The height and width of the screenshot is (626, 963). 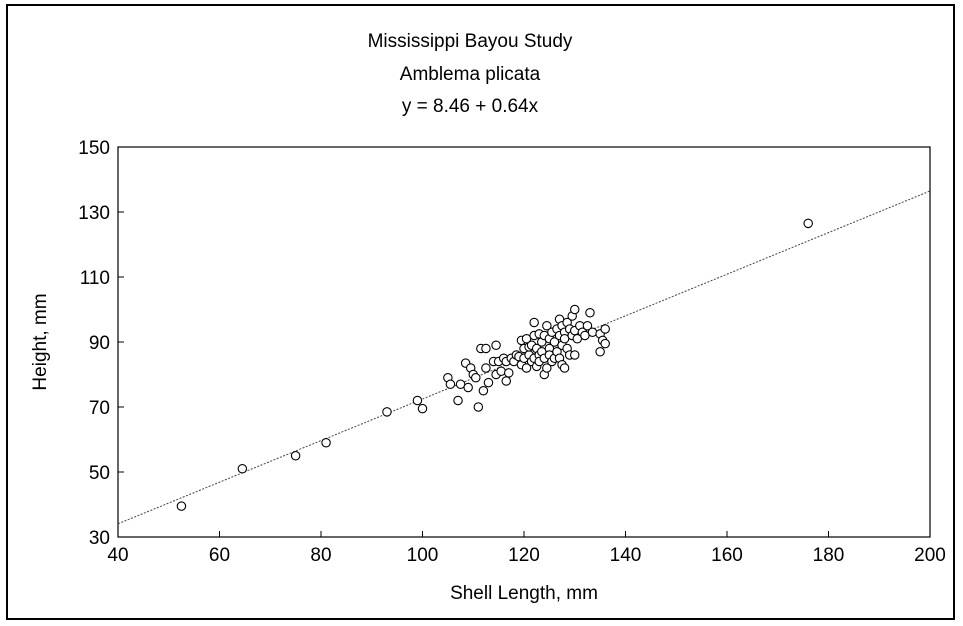 What do you see at coordinates (99, 538) in the screenshot?
I see `y-tick-label: 30` at bounding box center [99, 538].